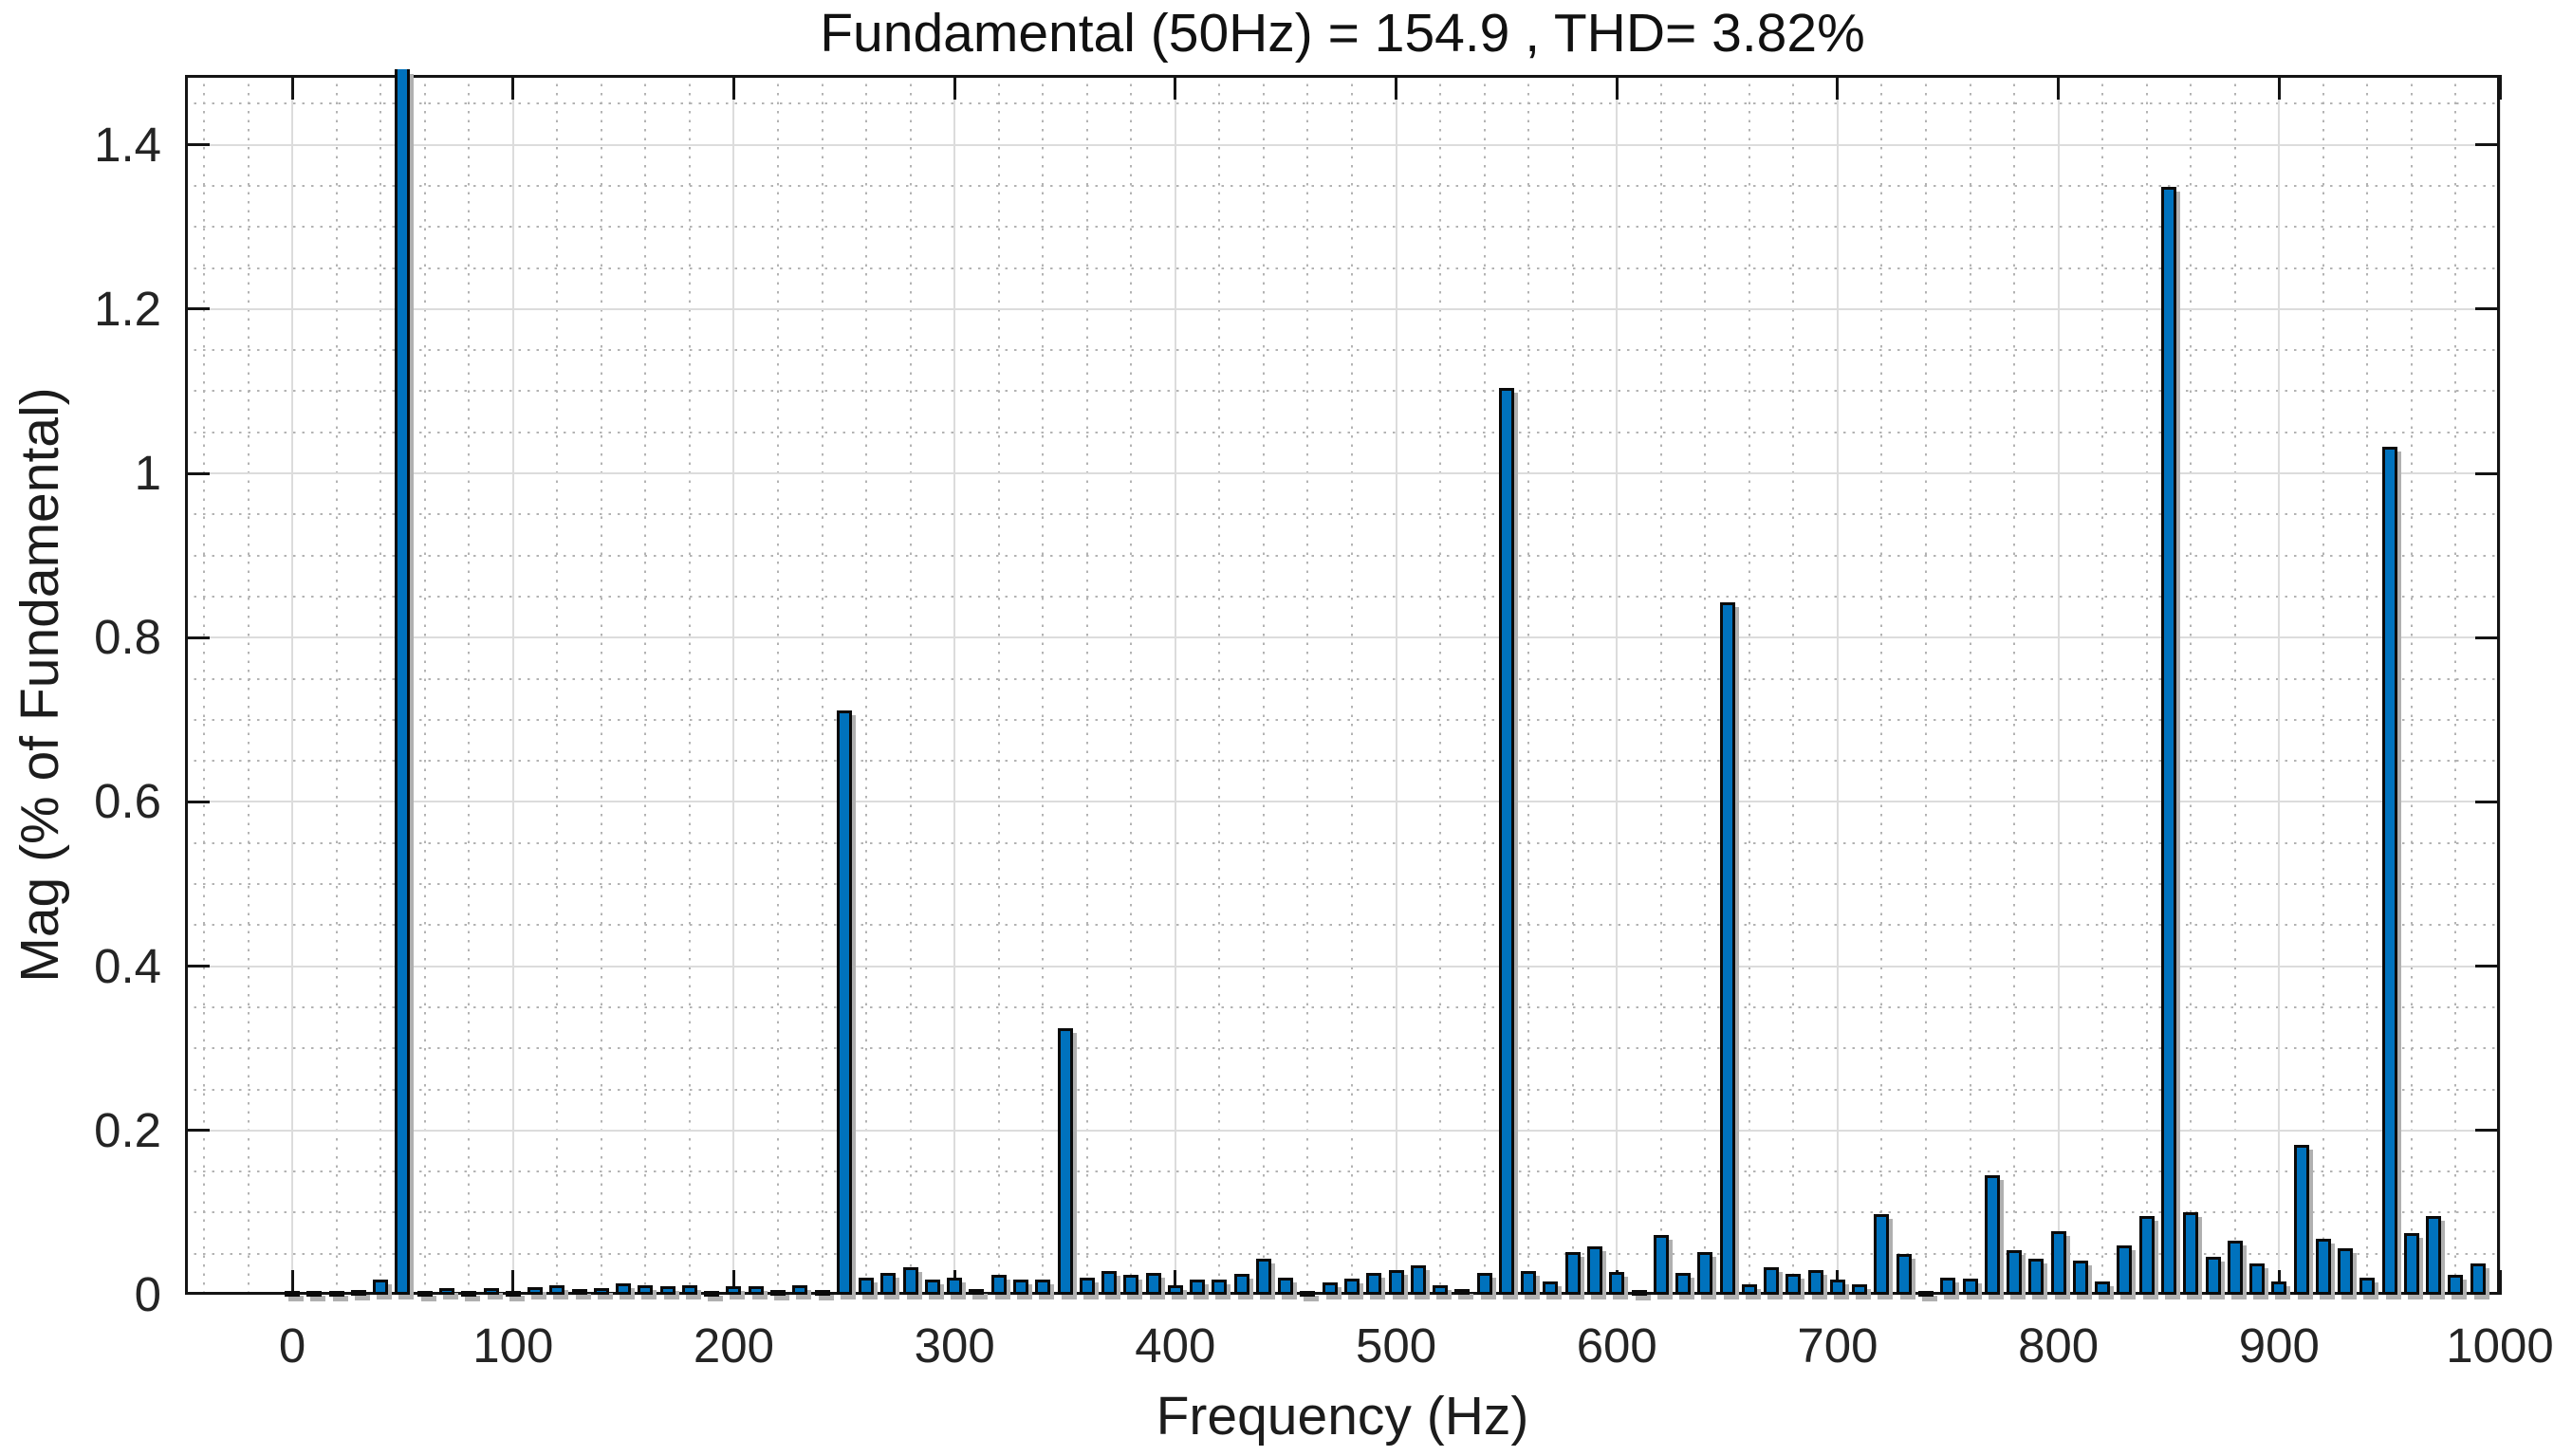 The height and width of the screenshot is (1456, 2572). I want to click on x-tick-label: 400, so click(1175, 1345).